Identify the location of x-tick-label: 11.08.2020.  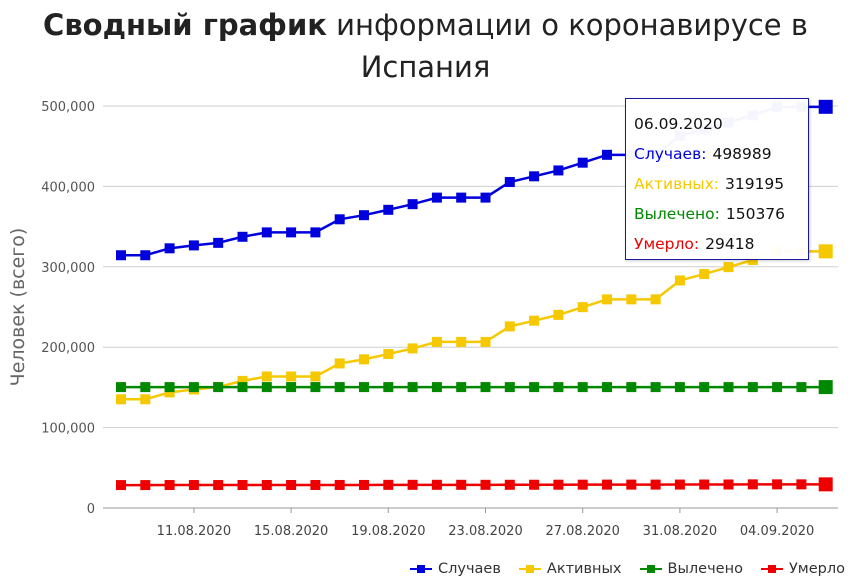
(194, 531).